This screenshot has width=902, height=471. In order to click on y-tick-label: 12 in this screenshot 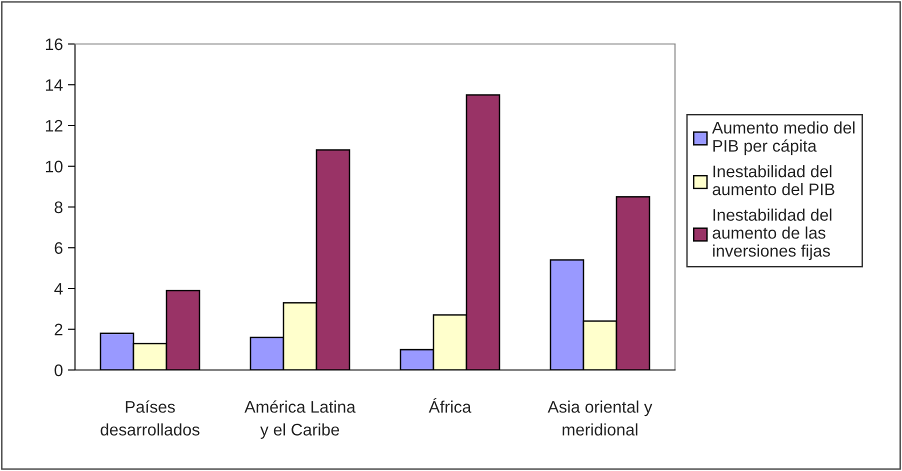, I will do `click(54, 126)`.